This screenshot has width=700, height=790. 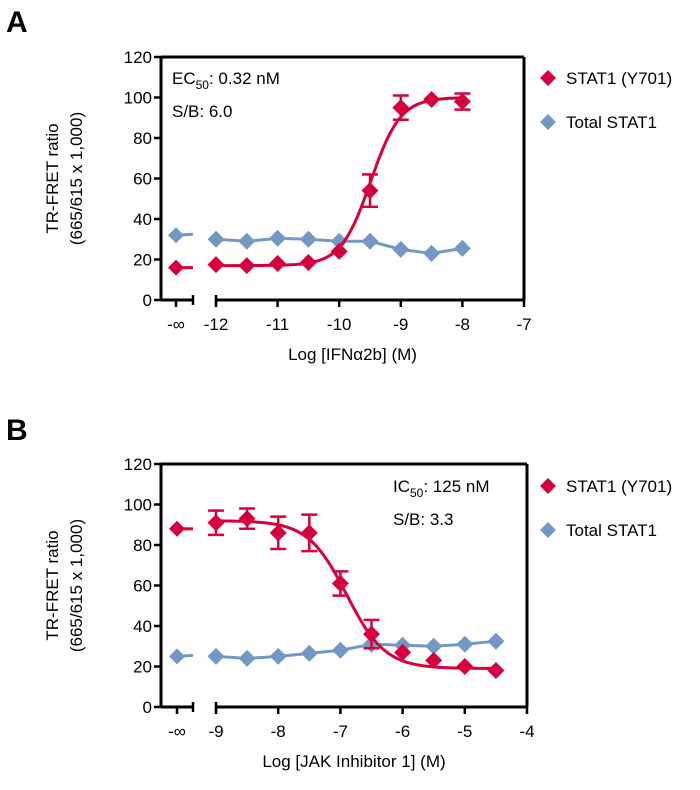 I want to click on x-tick-label: -5, so click(x=464, y=731).